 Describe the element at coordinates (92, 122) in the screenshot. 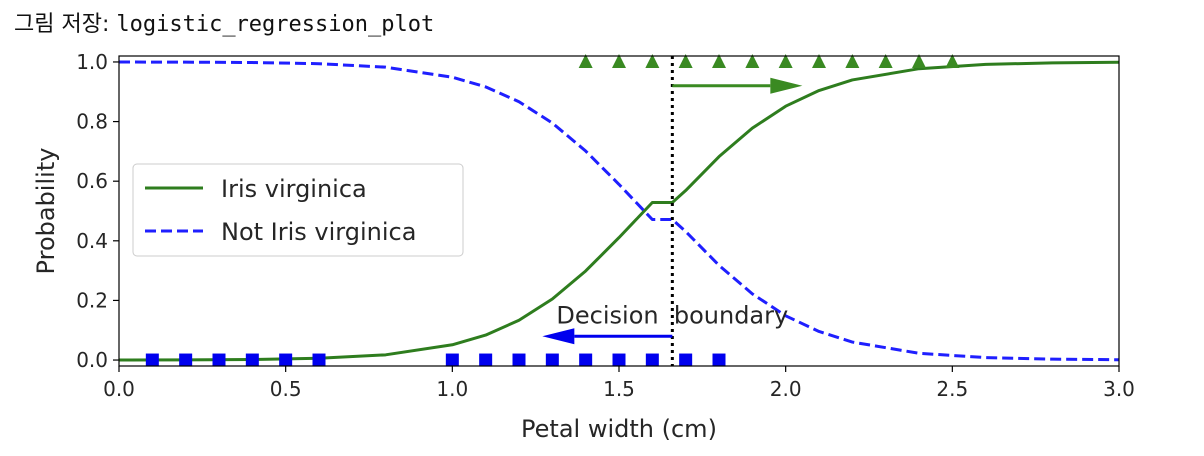

I see `y-tick-label: 0.8` at that location.